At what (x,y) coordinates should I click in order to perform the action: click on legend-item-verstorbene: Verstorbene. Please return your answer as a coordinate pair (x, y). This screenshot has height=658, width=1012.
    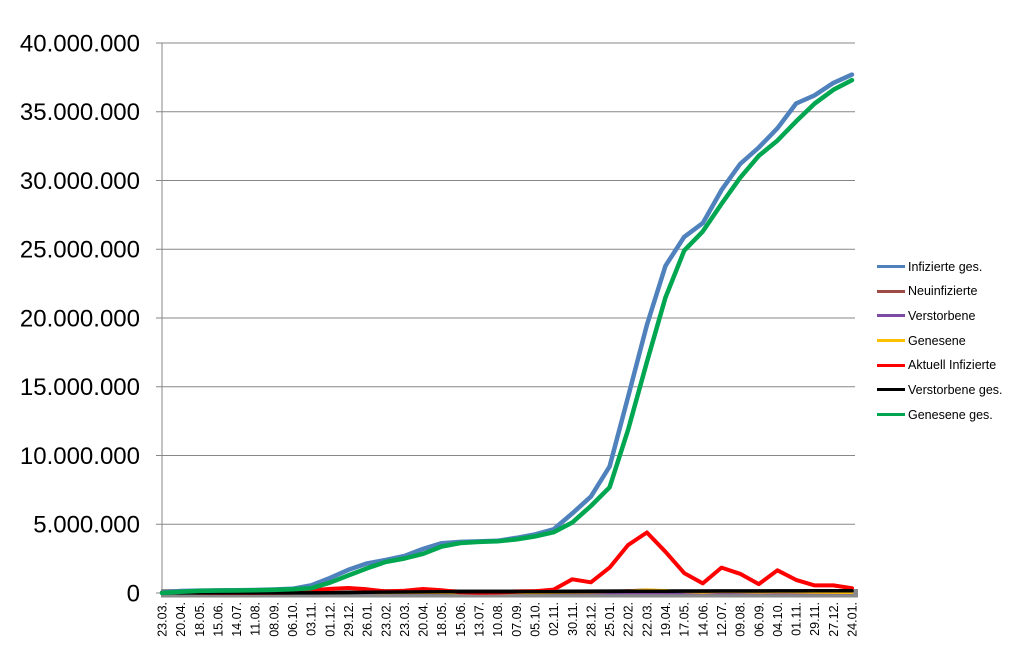
    Looking at the image, I should click on (940, 315).